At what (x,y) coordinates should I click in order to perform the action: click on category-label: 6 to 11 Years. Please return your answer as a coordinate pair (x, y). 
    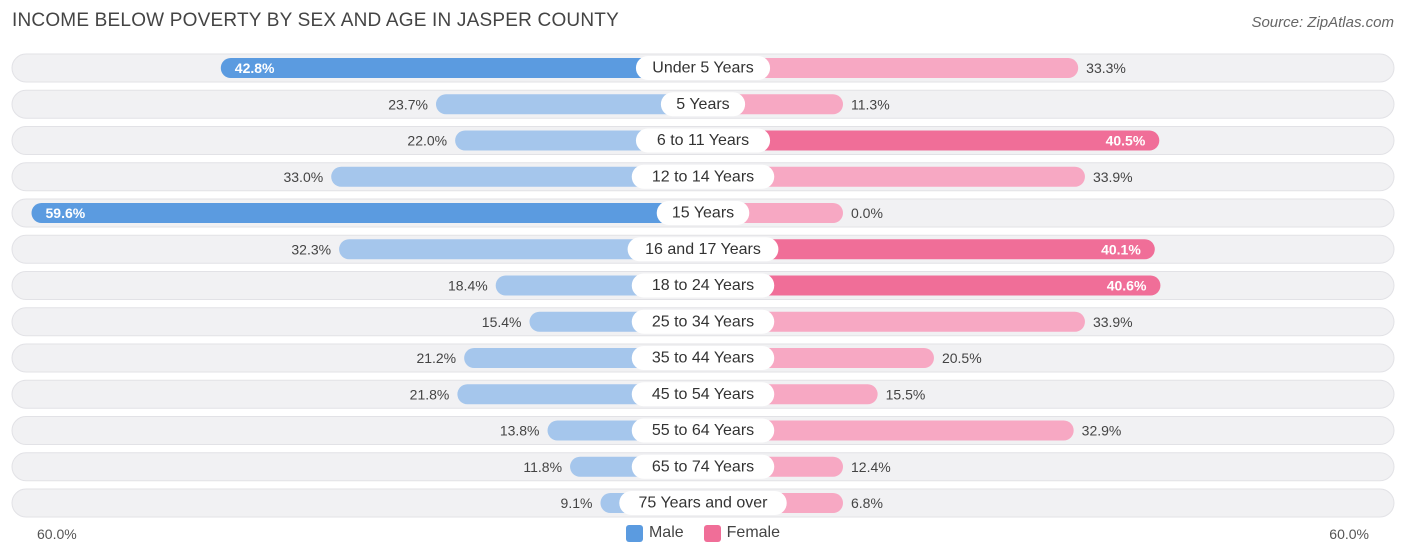
    Looking at the image, I should click on (703, 140).